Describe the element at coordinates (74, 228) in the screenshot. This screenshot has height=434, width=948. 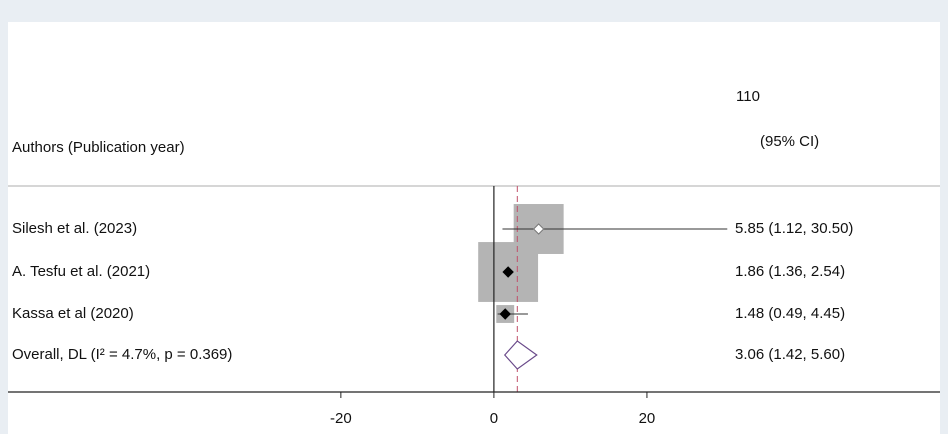
I see `study-label: Silesh et al. (2023)` at that location.